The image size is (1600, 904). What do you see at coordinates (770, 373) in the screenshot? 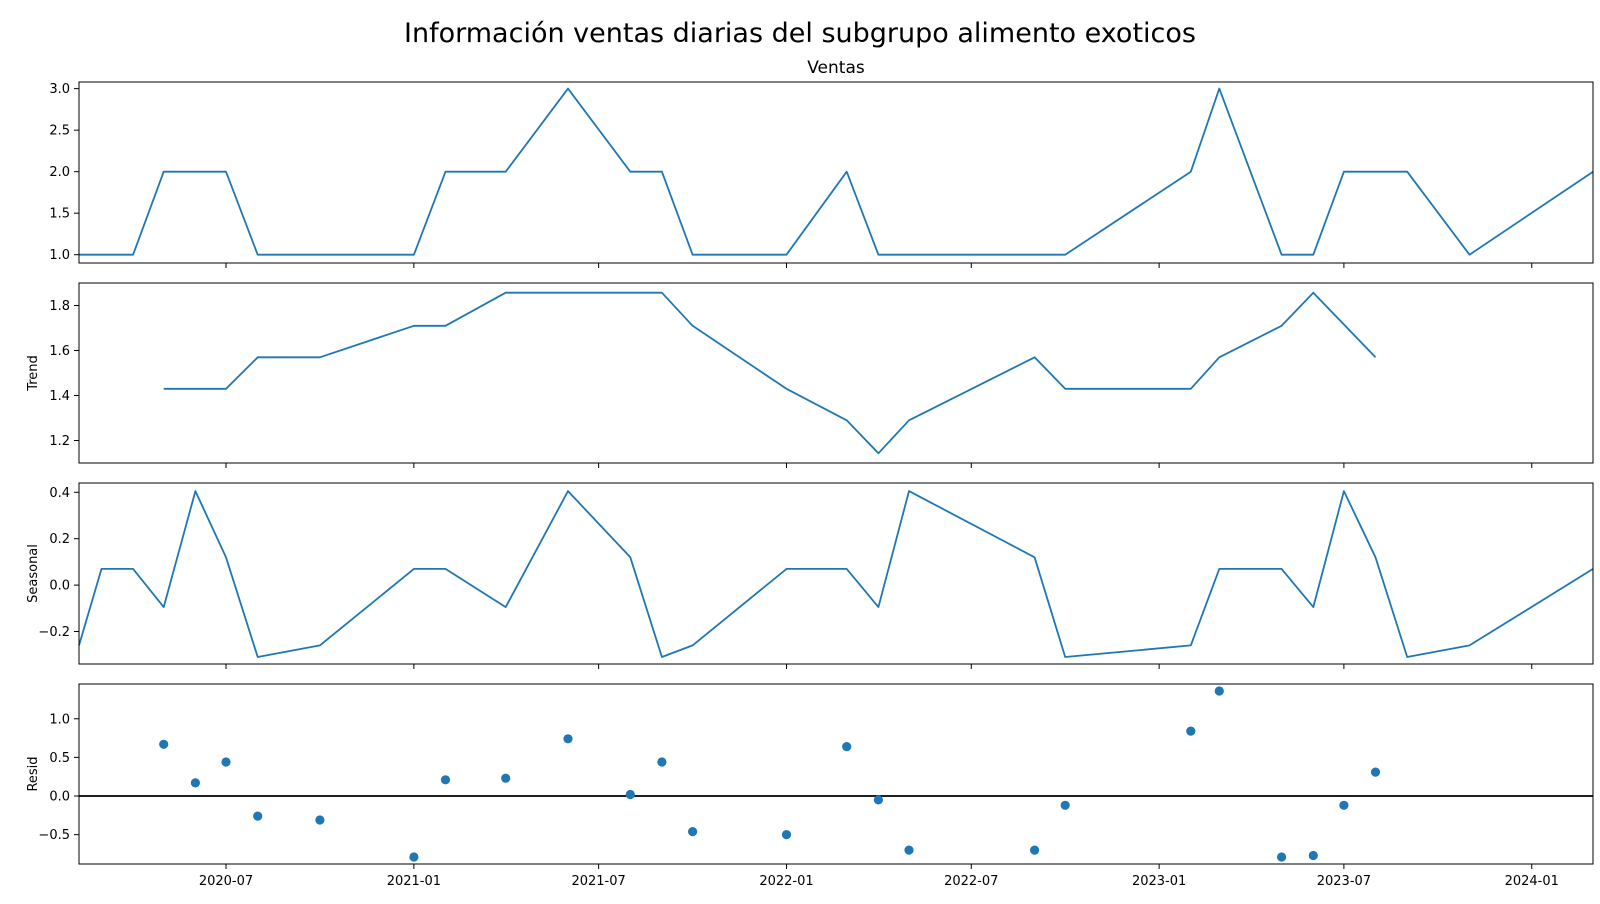
I see `trend-series-line` at bounding box center [770, 373].